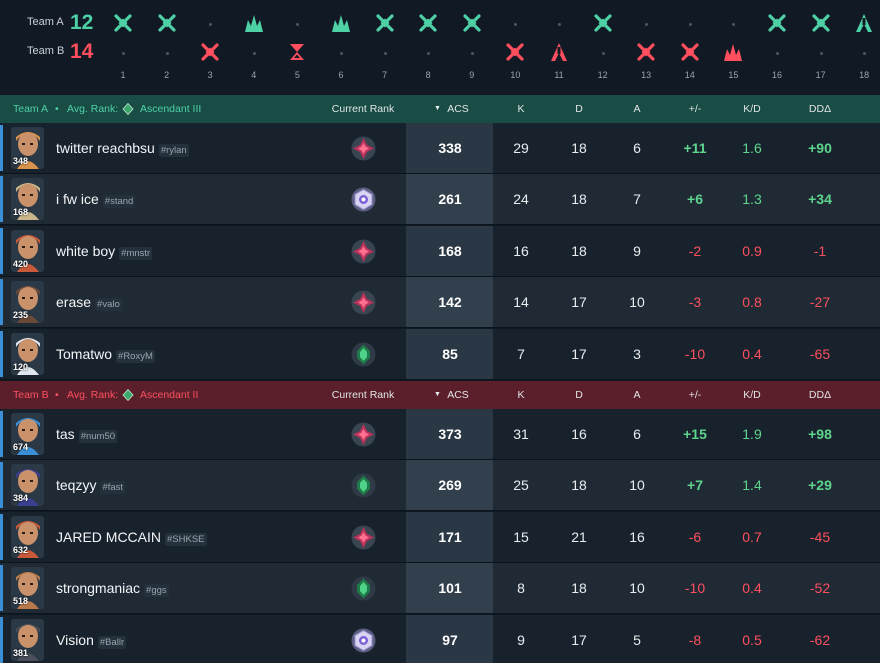  Describe the element at coordinates (440, 638) in the screenshot. I see `player-row: 381 Vision #Ballr 97 9 17 5 -8 0.5 -62` at that location.